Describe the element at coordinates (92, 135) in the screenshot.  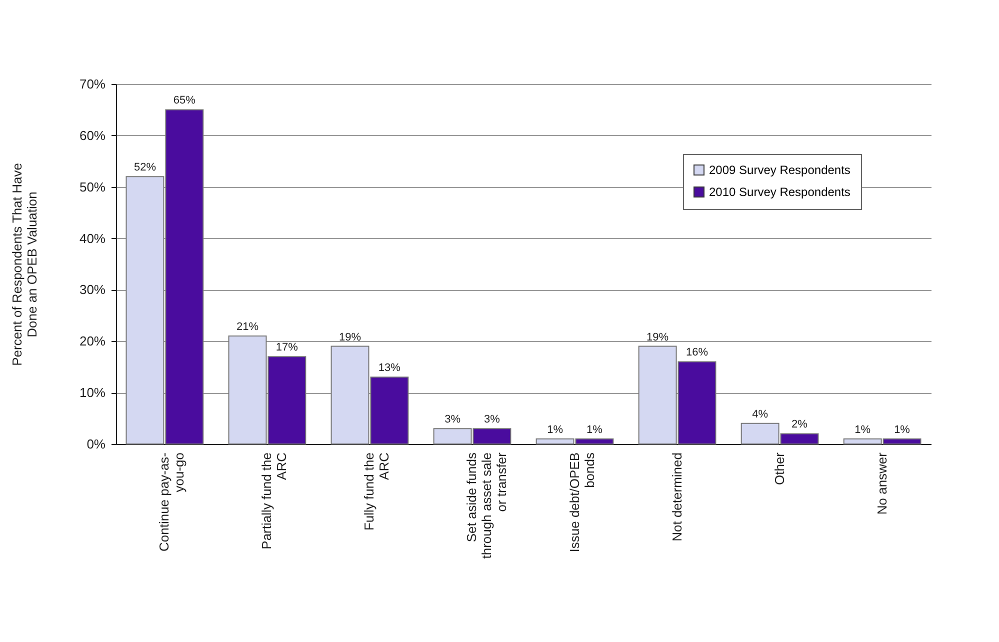
I see `y-tick-label: 60%` at that location.